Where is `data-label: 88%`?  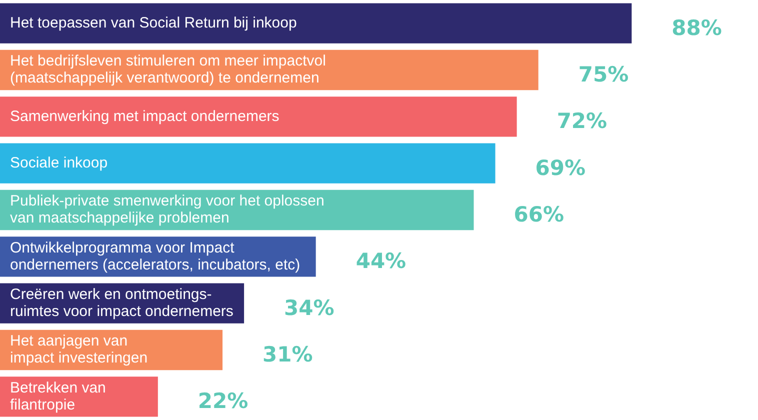
data-label: 88% is located at coordinates (697, 28).